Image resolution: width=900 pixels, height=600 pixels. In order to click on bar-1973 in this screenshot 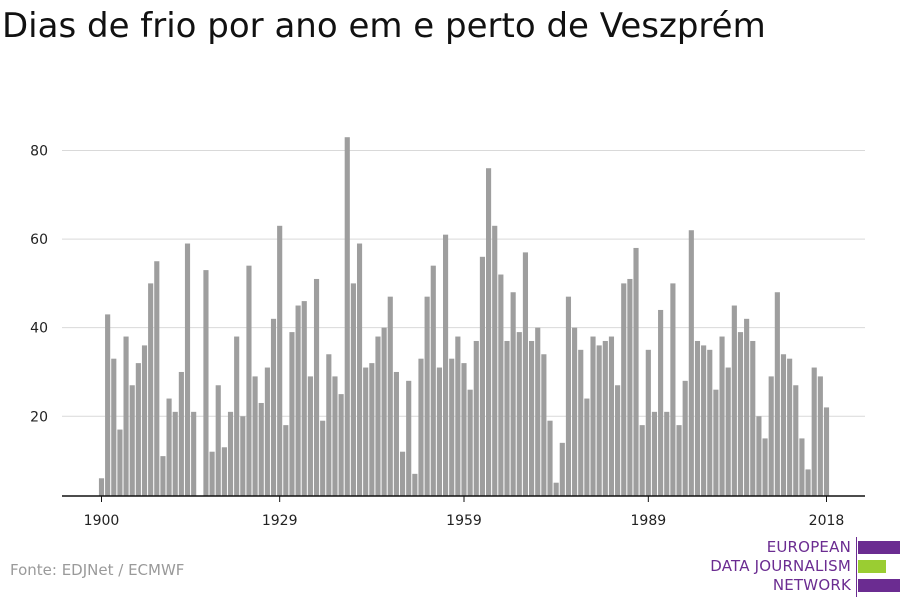, I will do `click(550, 458)`.